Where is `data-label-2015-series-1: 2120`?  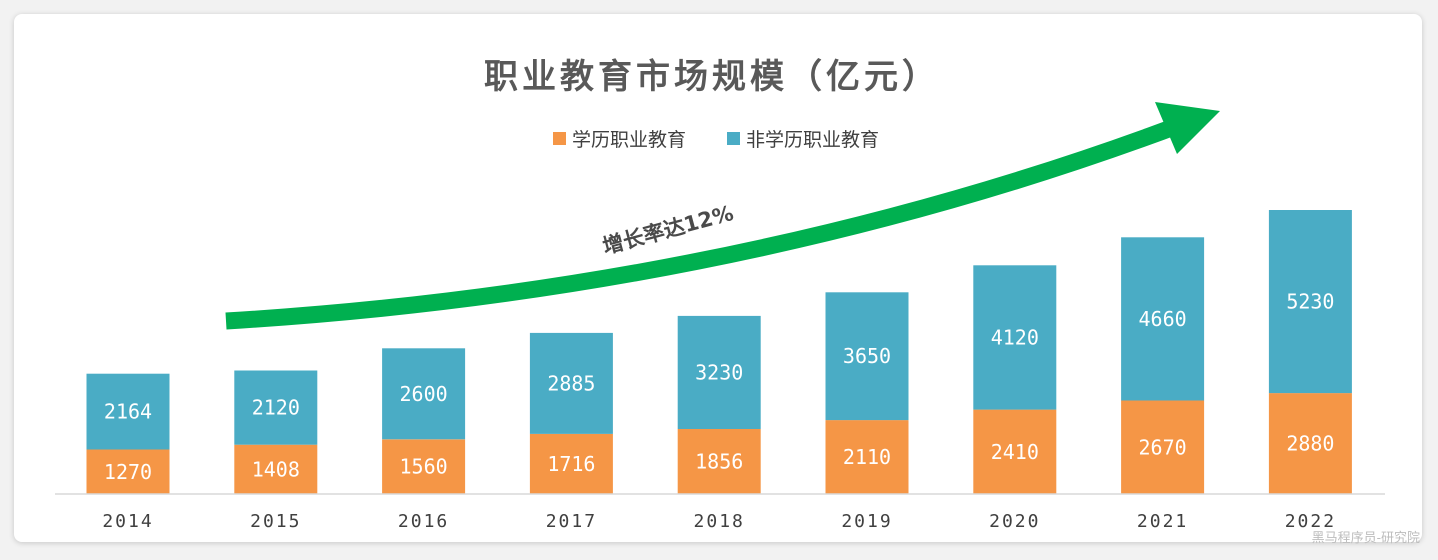 data-label-2015-series-1: 2120 is located at coordinates (276, 408).